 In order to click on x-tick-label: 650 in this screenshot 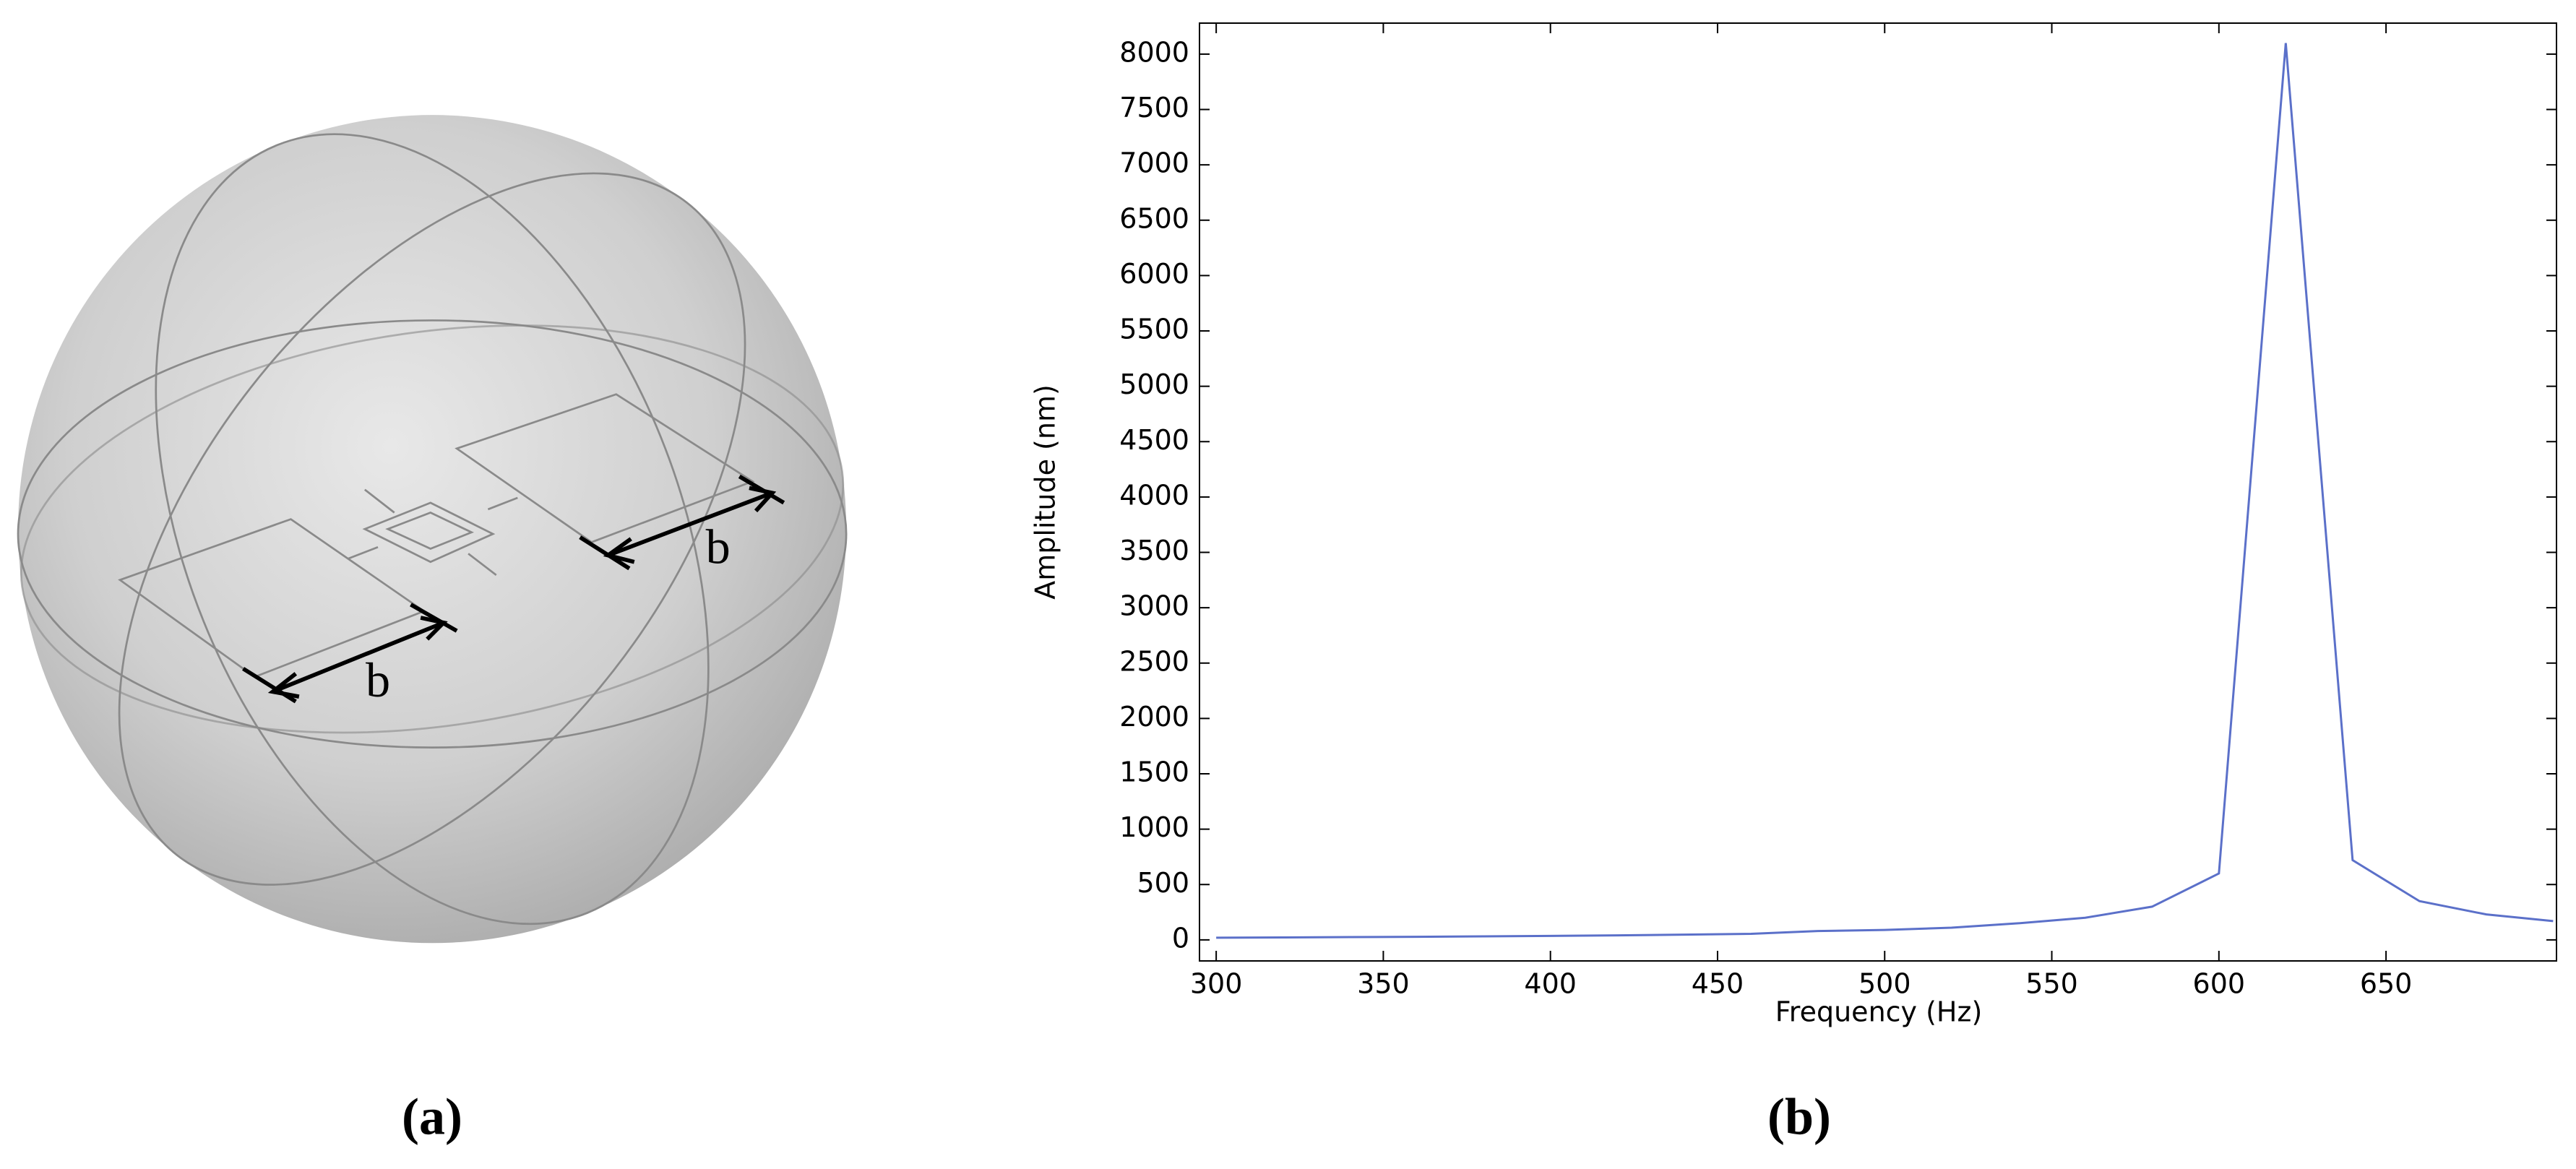, I will do `click(2386, 984)`.